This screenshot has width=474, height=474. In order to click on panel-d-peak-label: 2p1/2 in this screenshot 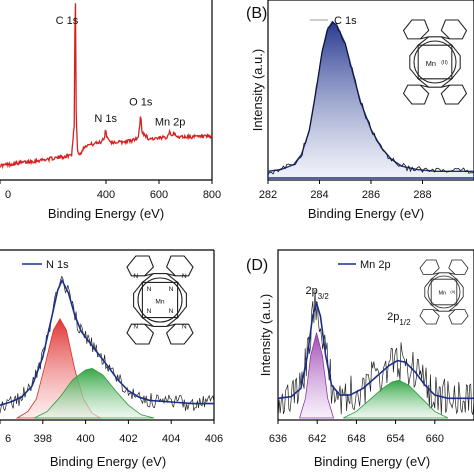, I will do `click(399, 319)`.